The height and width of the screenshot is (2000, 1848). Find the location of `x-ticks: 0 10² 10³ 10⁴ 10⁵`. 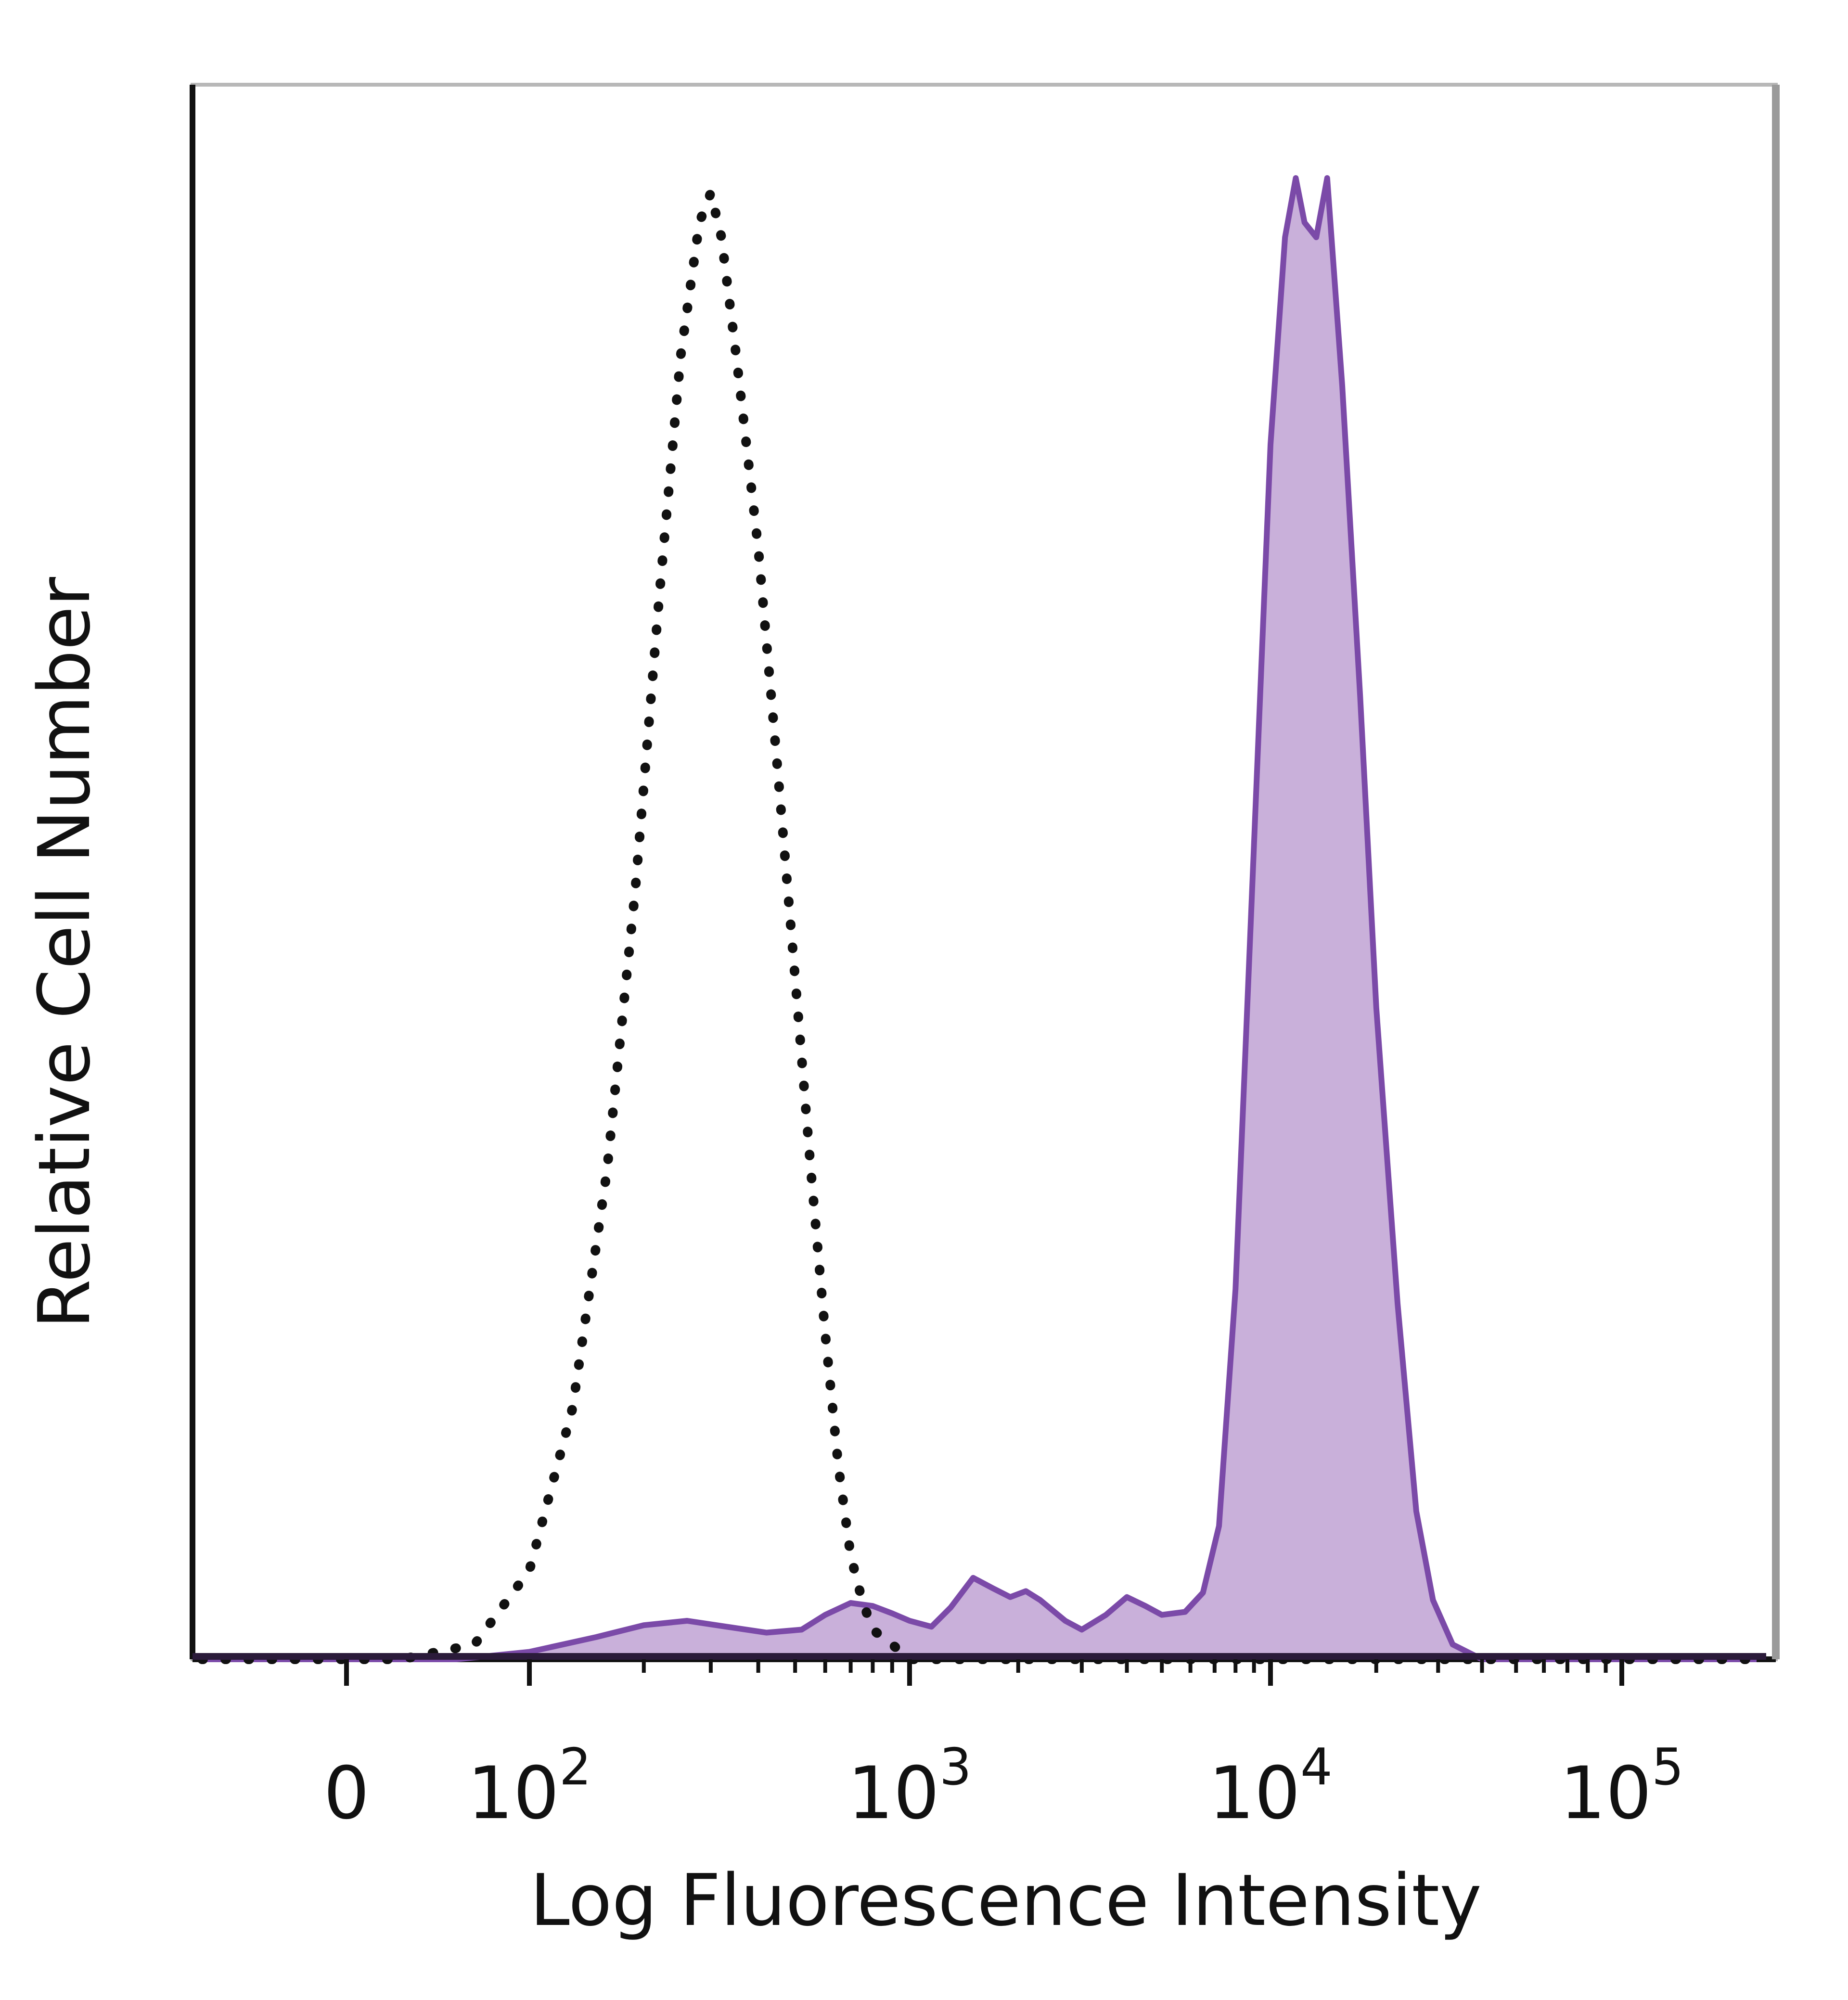

x-ticks: 0 10² 10³ 10⁴ 10⁵ is located at coordinates (1003, 1747).